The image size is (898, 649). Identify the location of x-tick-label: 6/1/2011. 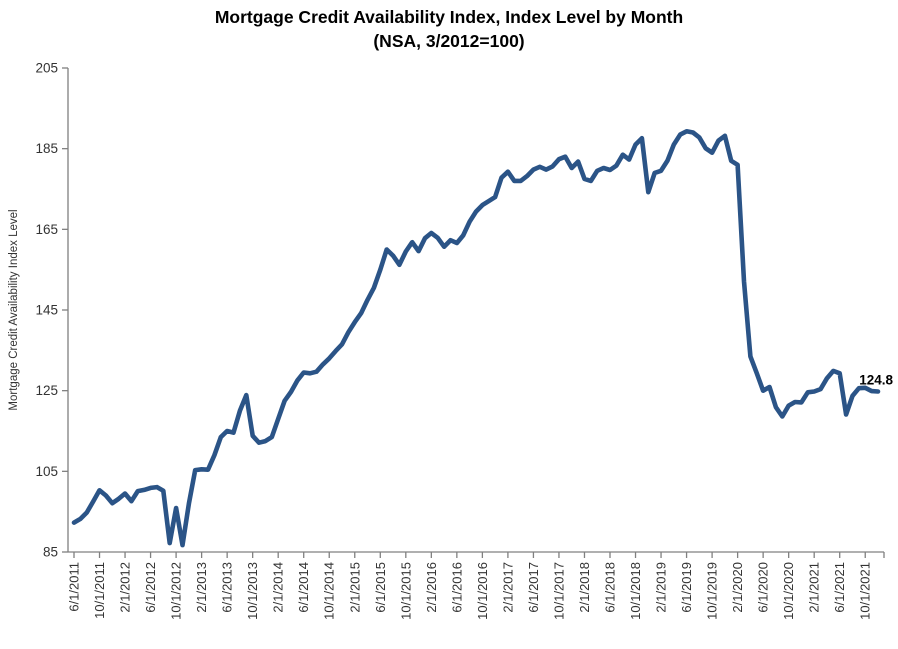
(74, 587).